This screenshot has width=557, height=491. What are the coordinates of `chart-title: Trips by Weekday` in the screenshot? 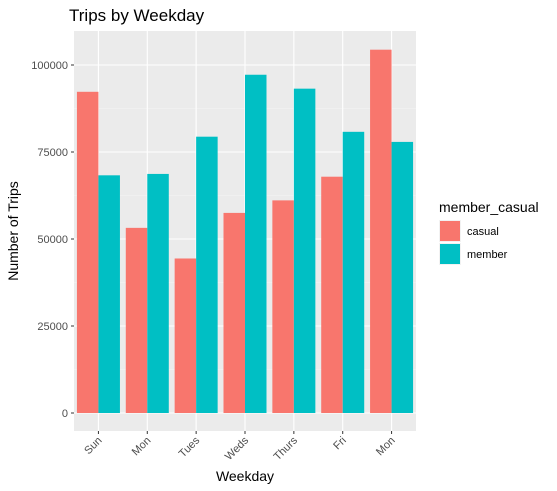 It's located at (137, 15).